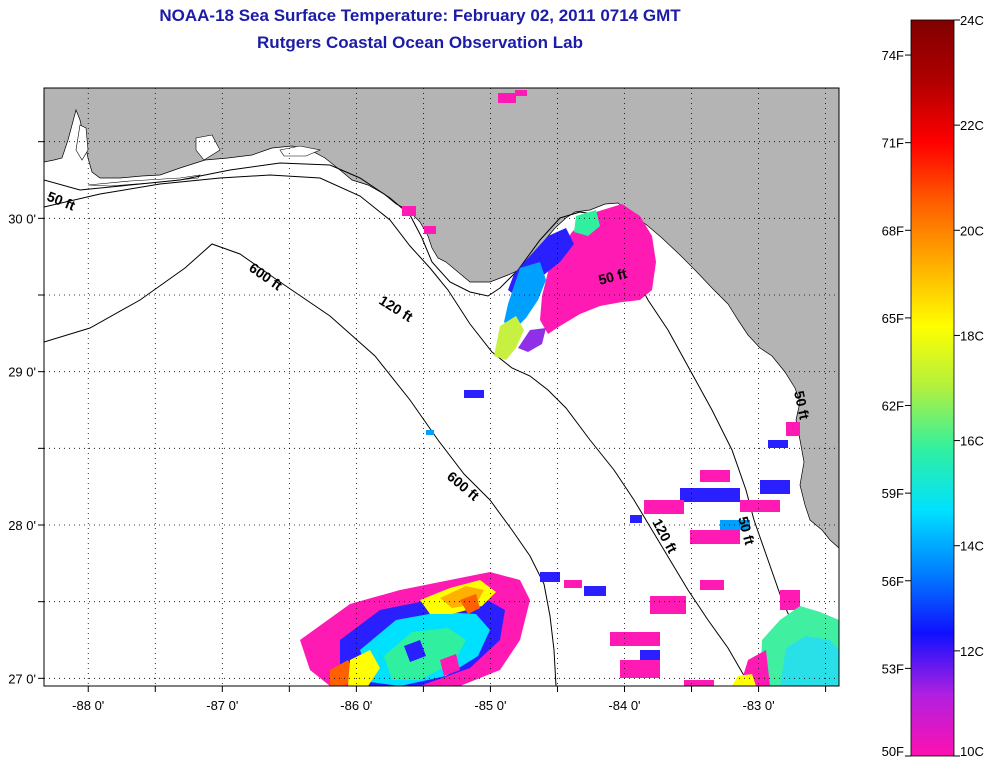 This screenshot has width=992, height=770. I want to click on colorbar-celsius-label: 10C, so click(972, 751).